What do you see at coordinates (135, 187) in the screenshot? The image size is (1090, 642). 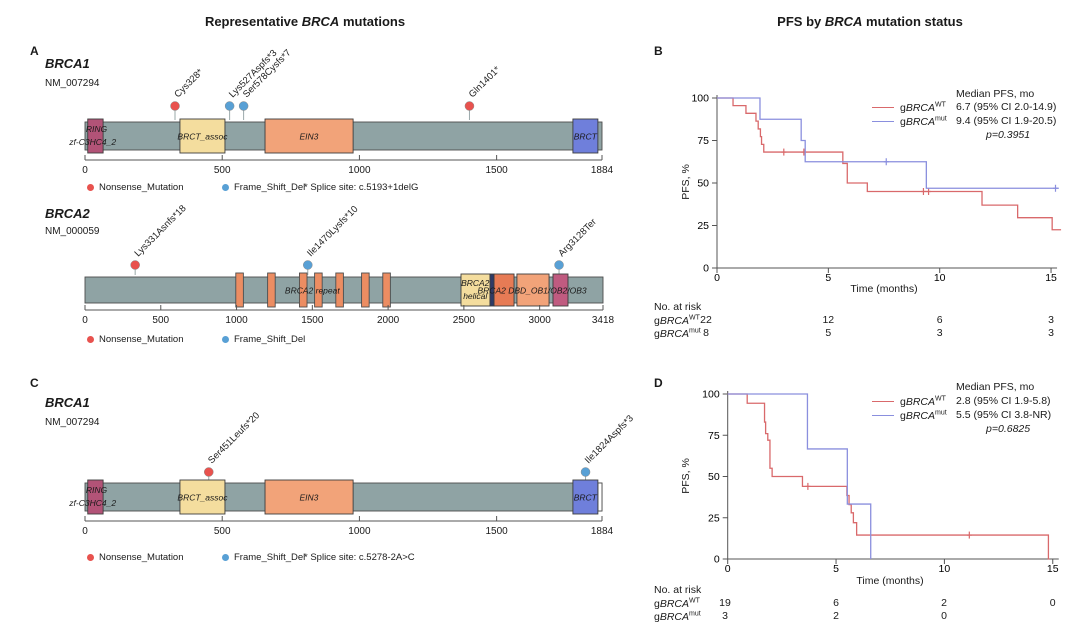 I see `legend-item-nonsense: Nonsense_Mutation` at bounding box center [135, 187].